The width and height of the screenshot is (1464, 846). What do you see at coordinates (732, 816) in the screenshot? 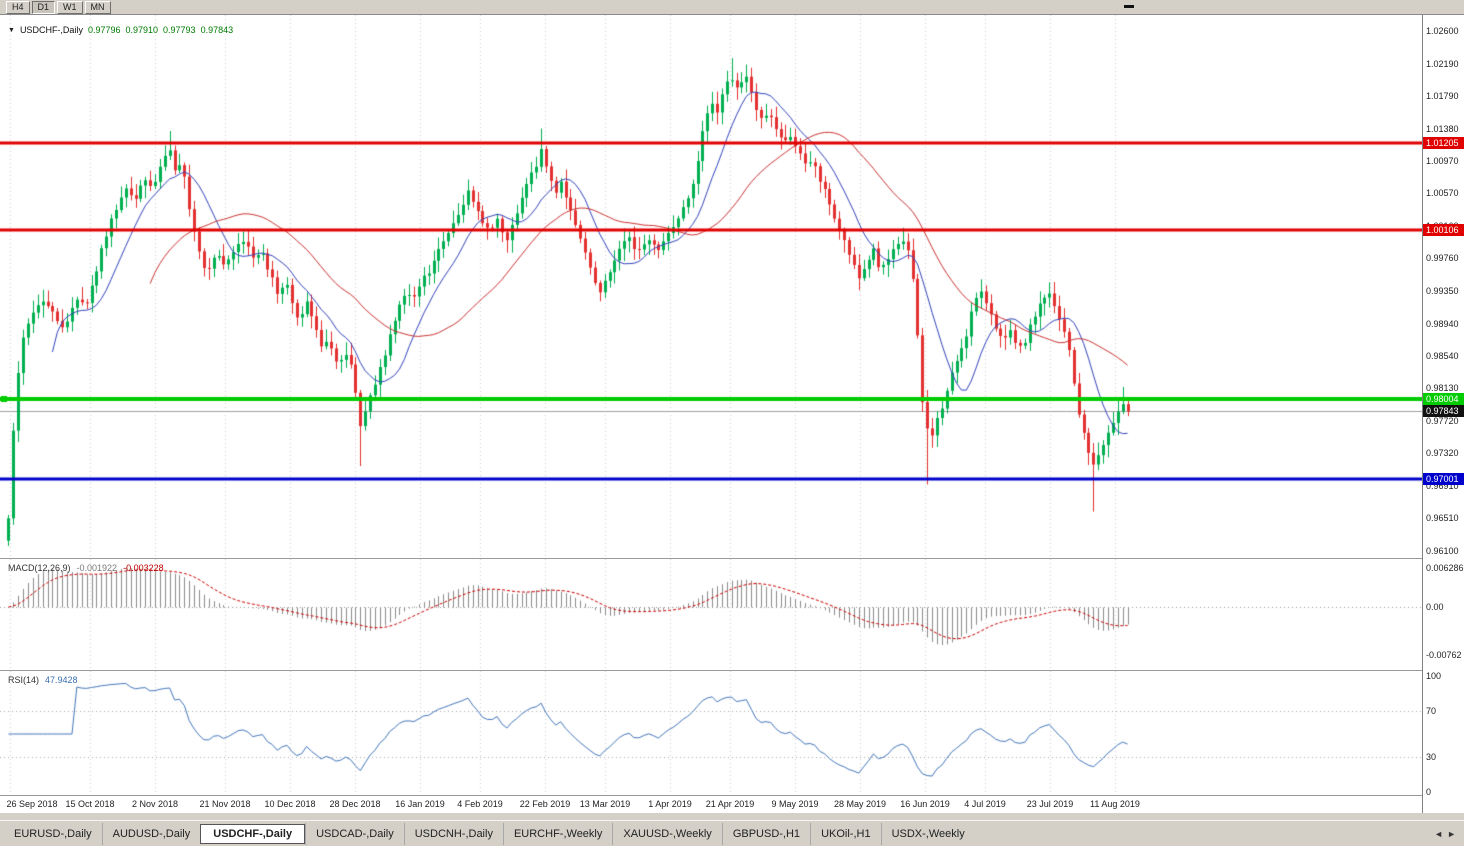
I see `window-frame-strip` at bounding box center [732, 816].